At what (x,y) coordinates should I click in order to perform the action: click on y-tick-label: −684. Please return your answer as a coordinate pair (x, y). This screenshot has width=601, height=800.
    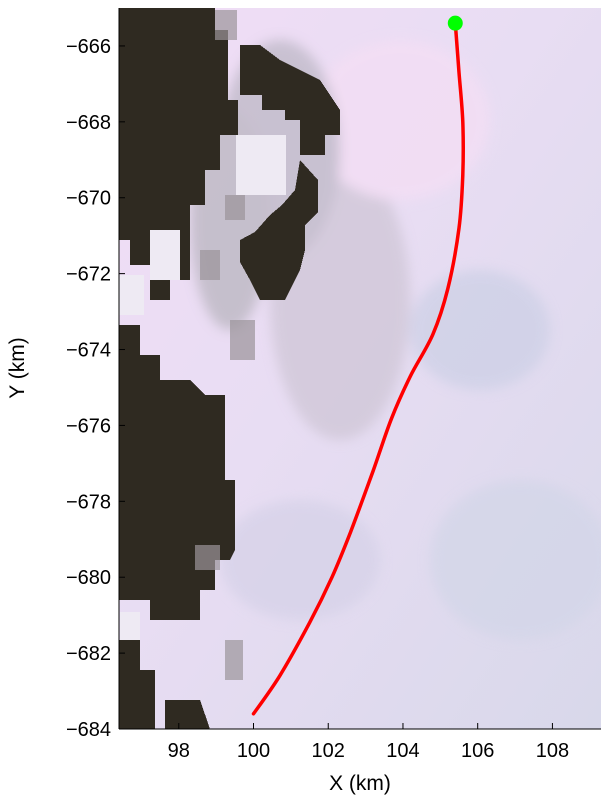
    Looking at the image, I should click on (88, 730).